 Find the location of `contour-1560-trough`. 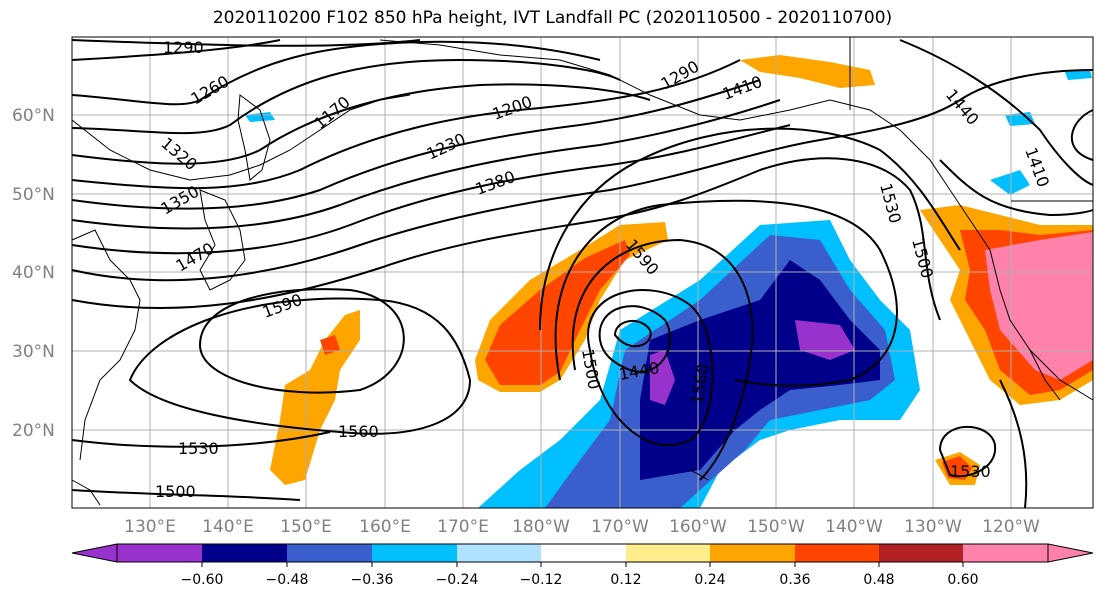

contour-1560-trough is located at coordinates (726, 293).